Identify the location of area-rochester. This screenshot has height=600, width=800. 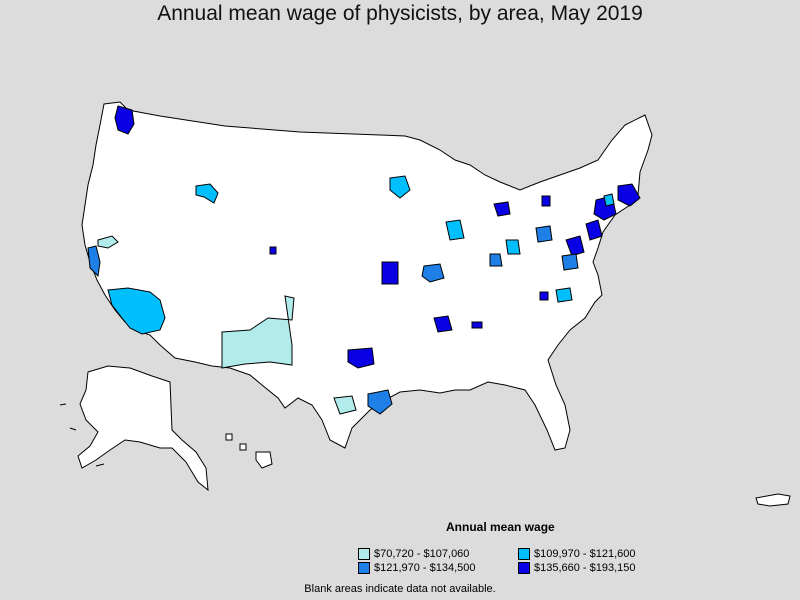
(546, 201).